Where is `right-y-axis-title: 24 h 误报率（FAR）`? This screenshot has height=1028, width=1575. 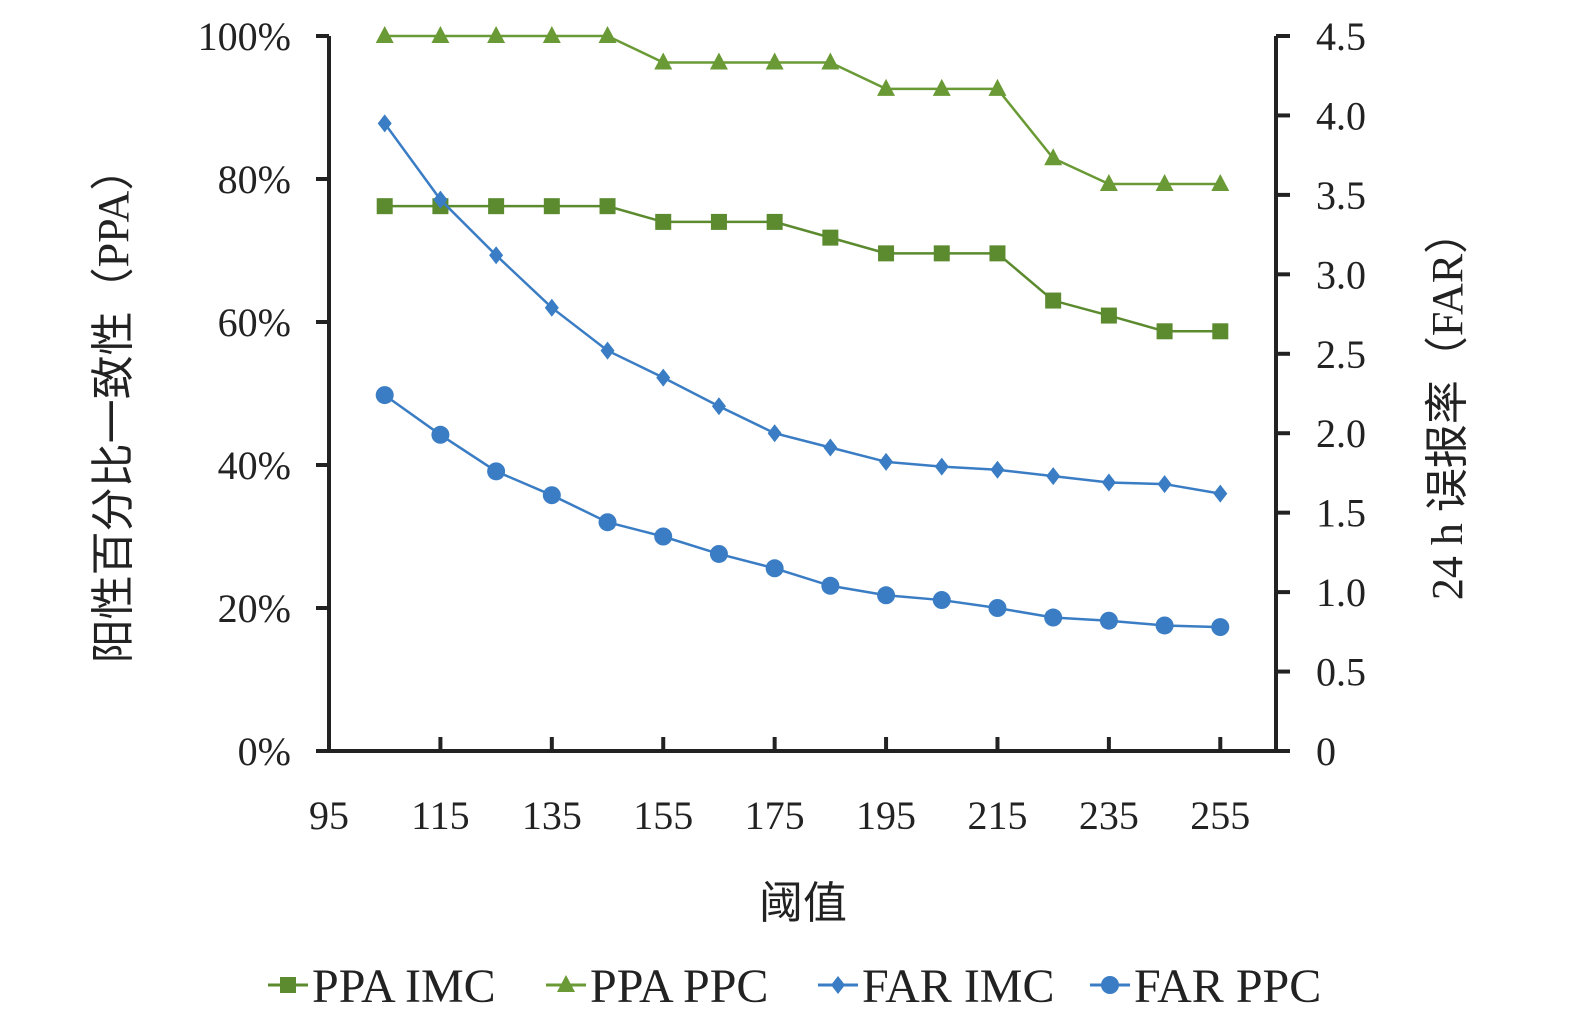
right-y-axis-title: 24 h 误报率（FAR） is located at coordinates (1447, 405).